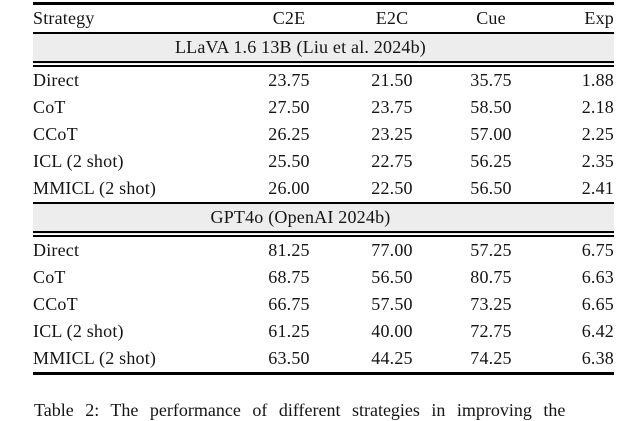 This screenshot has width=634, height=421. I want to click on table-cell: 63.50, so click(289, 358).